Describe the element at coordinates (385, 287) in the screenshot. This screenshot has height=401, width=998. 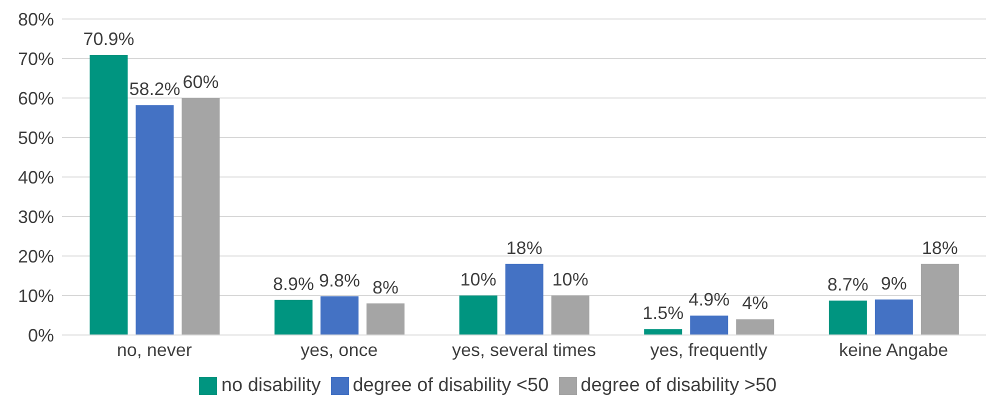
I see `data-label: 8%` at that location.